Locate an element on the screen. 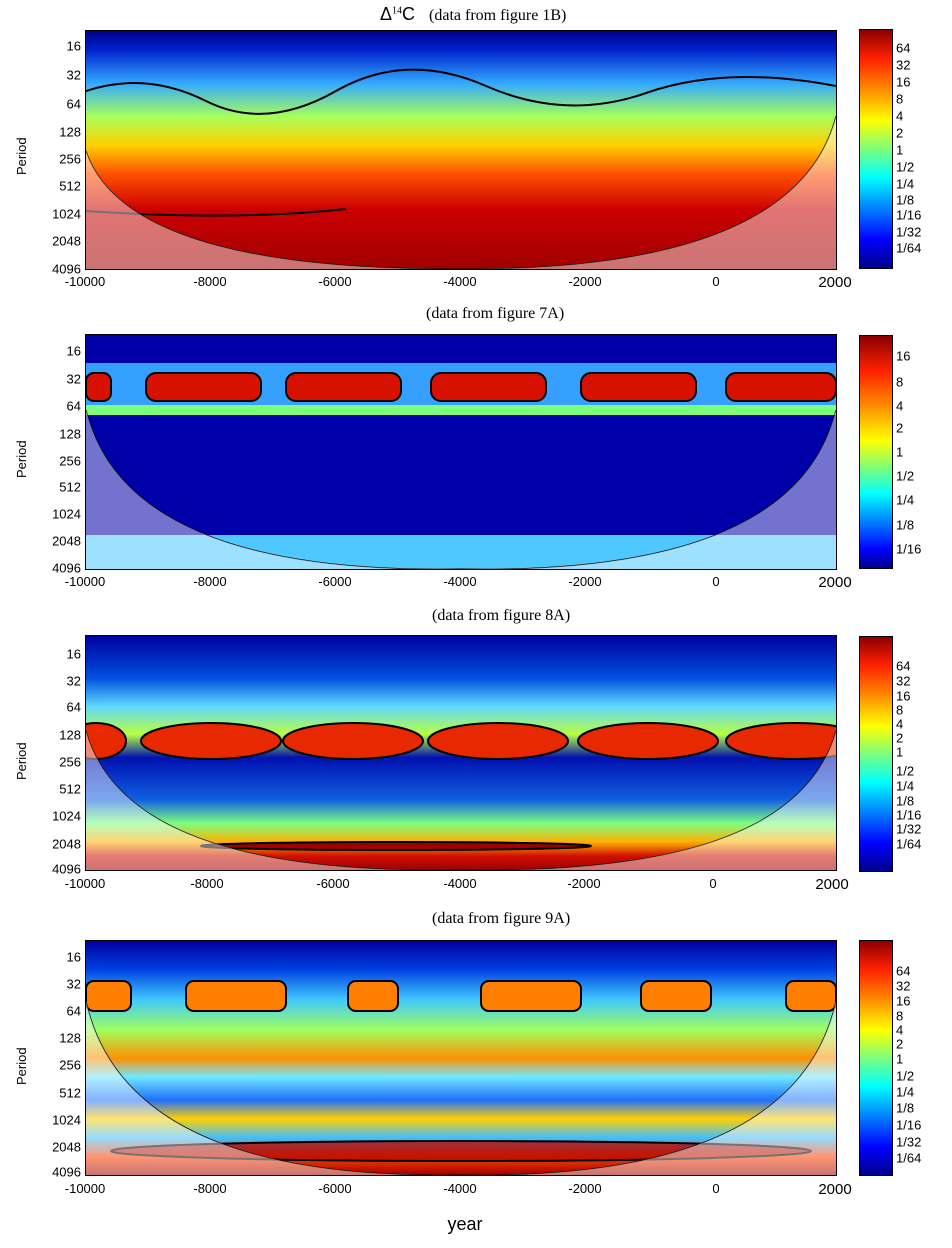 The width and height of the screenshot is (952, 1248). x-axis-title: year is located at coordinates (465, 1224).